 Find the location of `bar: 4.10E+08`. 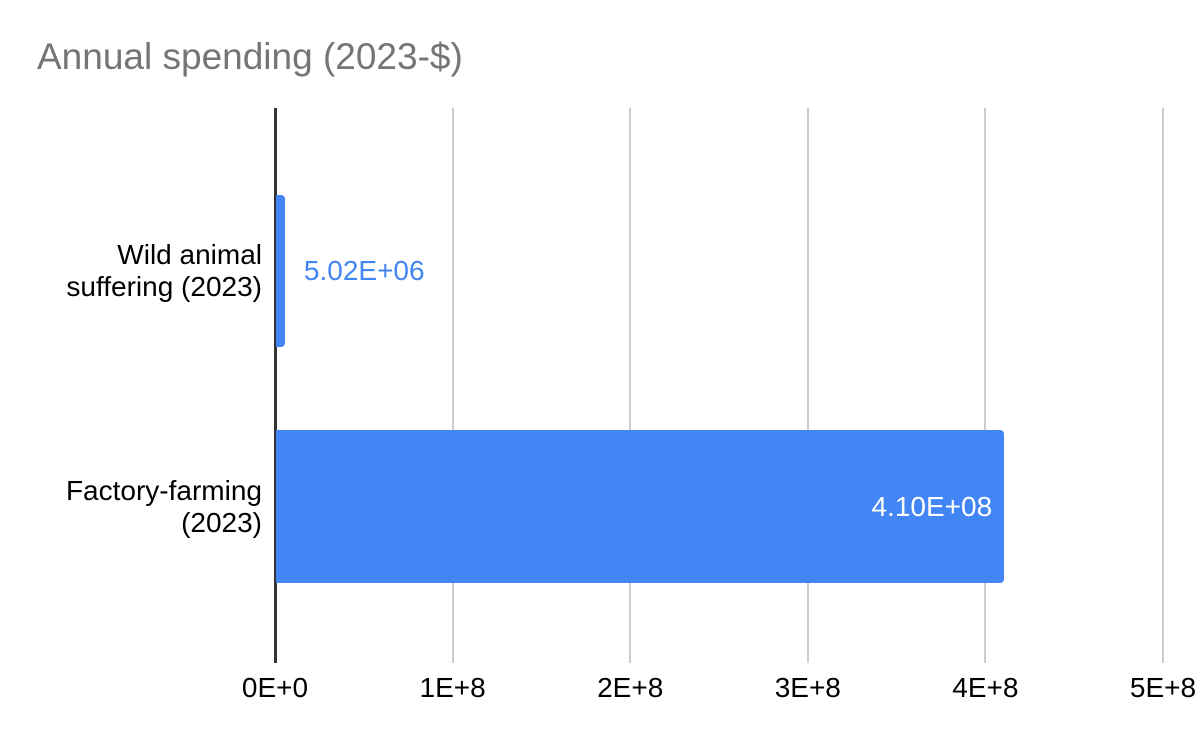

bar: 4.10E+08 is located at coordinates (640, 506).